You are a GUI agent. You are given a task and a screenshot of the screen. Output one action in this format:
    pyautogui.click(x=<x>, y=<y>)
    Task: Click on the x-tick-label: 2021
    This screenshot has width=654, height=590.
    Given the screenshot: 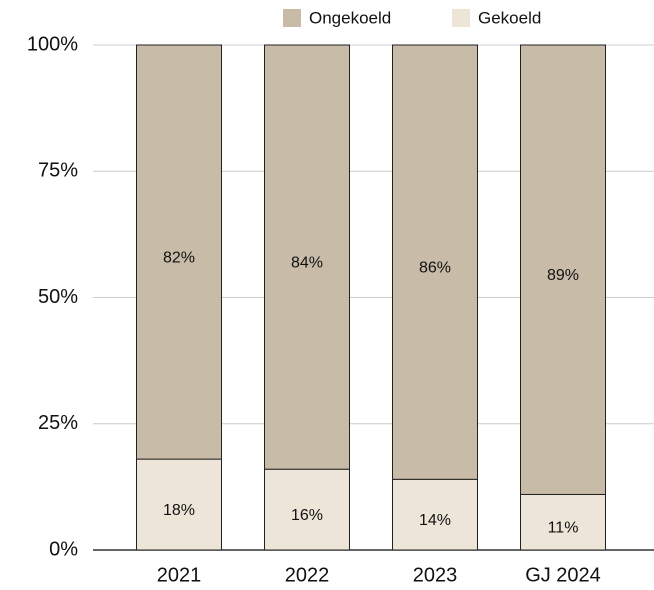 What is the action you would take?
    pyautogui.click(x=179, y=575)
    